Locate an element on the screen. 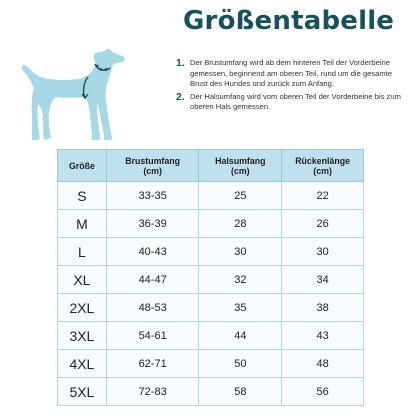  cell-neck: 35 is located at coordinates (240, 307).